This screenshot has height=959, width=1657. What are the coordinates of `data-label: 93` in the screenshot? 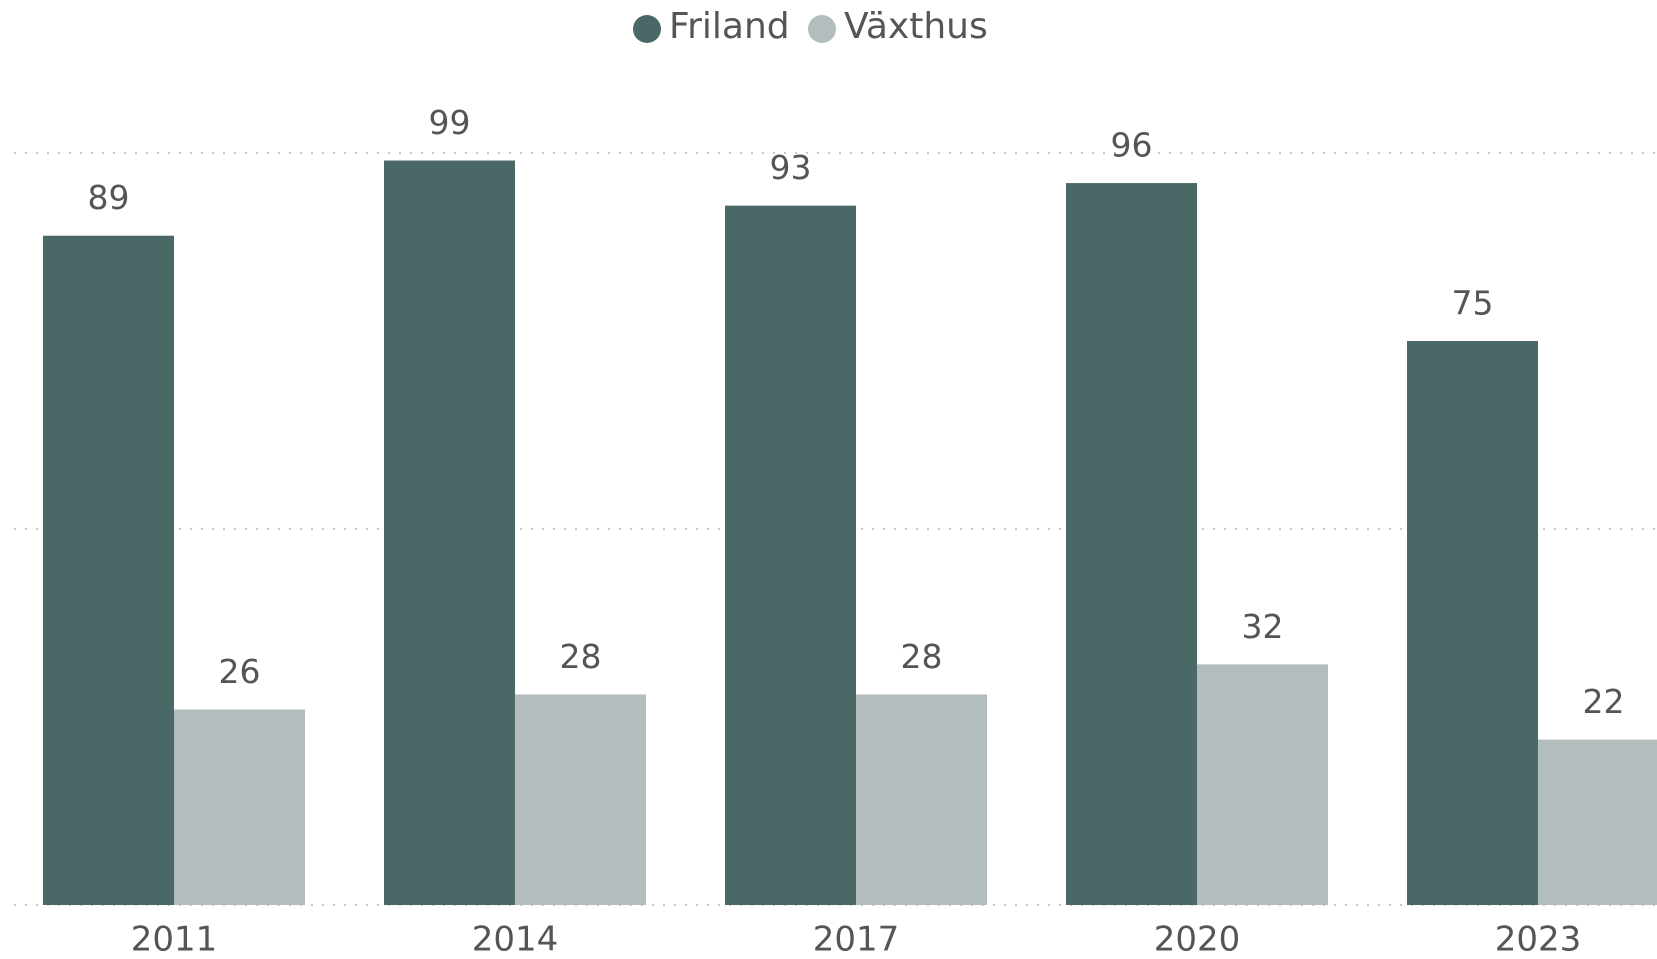 It's located at (791, 167).